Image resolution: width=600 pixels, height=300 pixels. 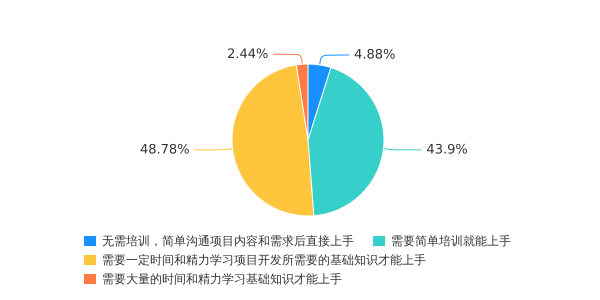 What do you see at coordinates (165, 150) in the screenshot?
I see `data-label: 48.78%` at bounding box center [165, 150].